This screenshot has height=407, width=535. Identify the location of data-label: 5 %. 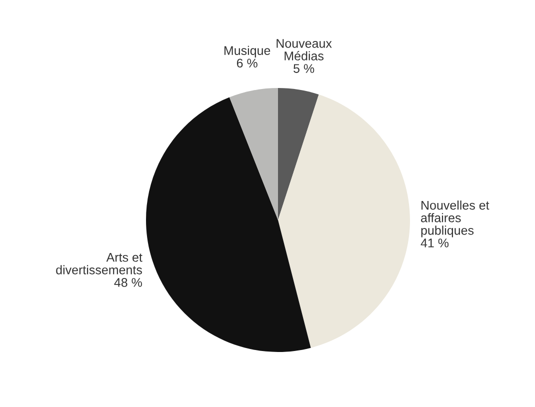
(304, 68).